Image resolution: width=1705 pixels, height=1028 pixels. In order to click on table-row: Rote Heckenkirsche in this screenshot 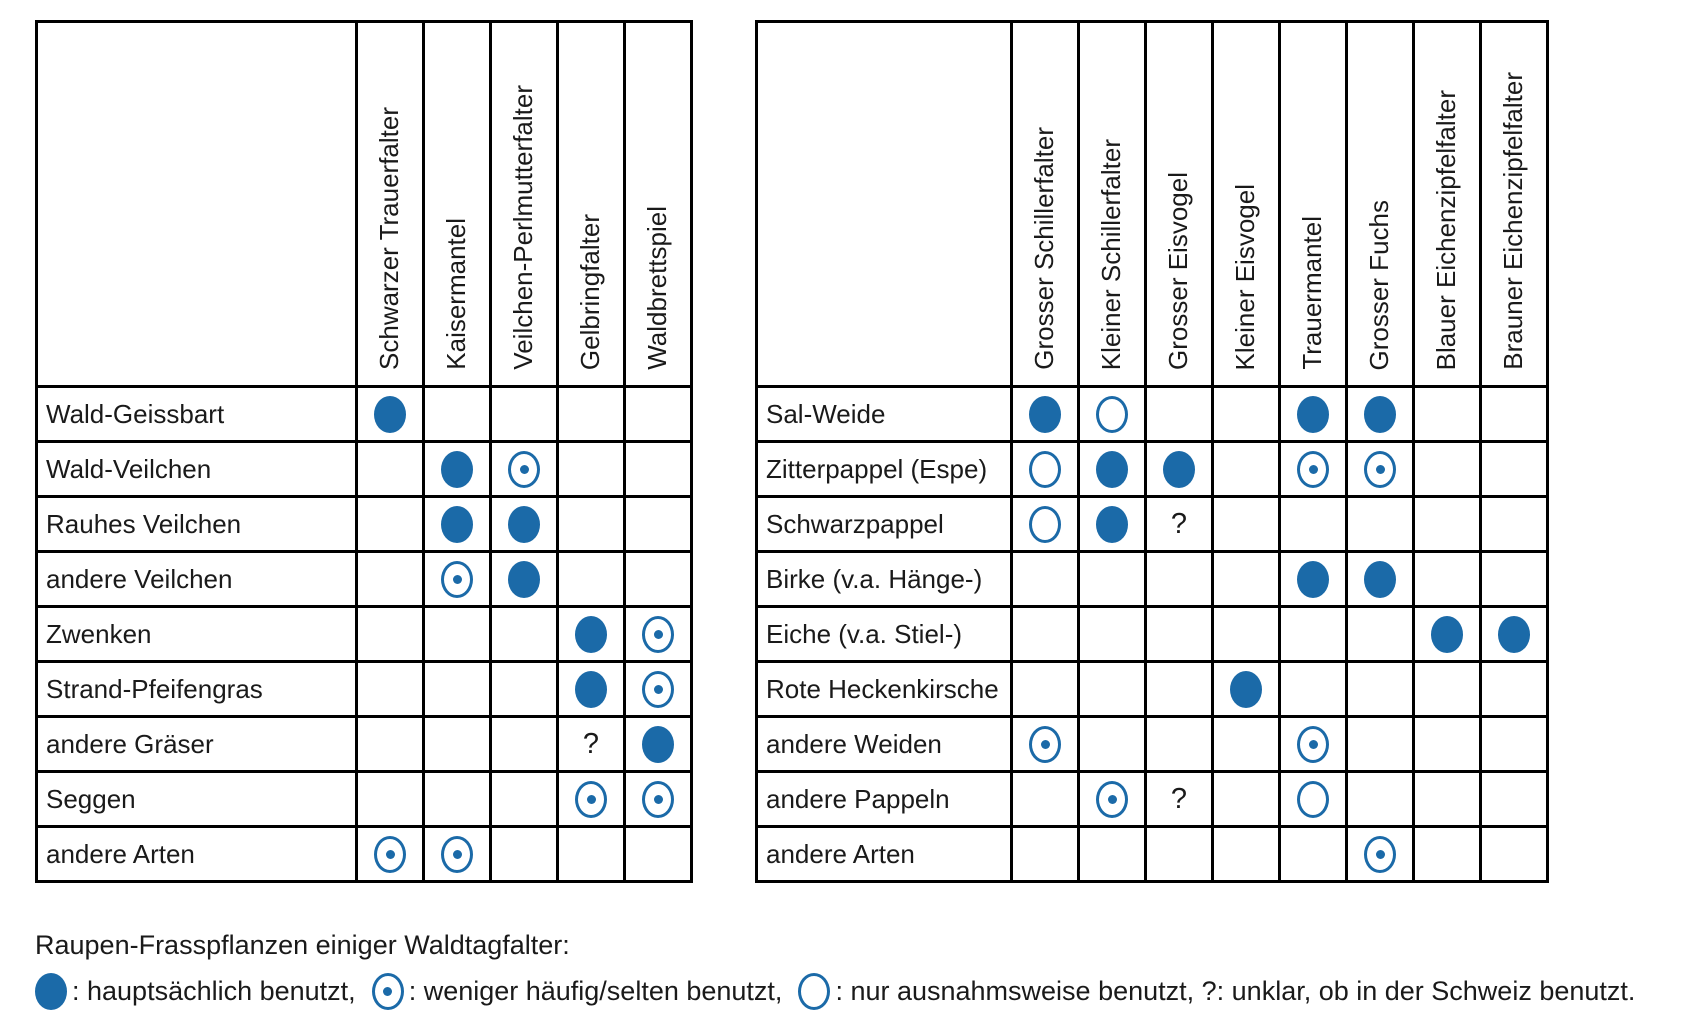, I will do `click(1152, 689)`.